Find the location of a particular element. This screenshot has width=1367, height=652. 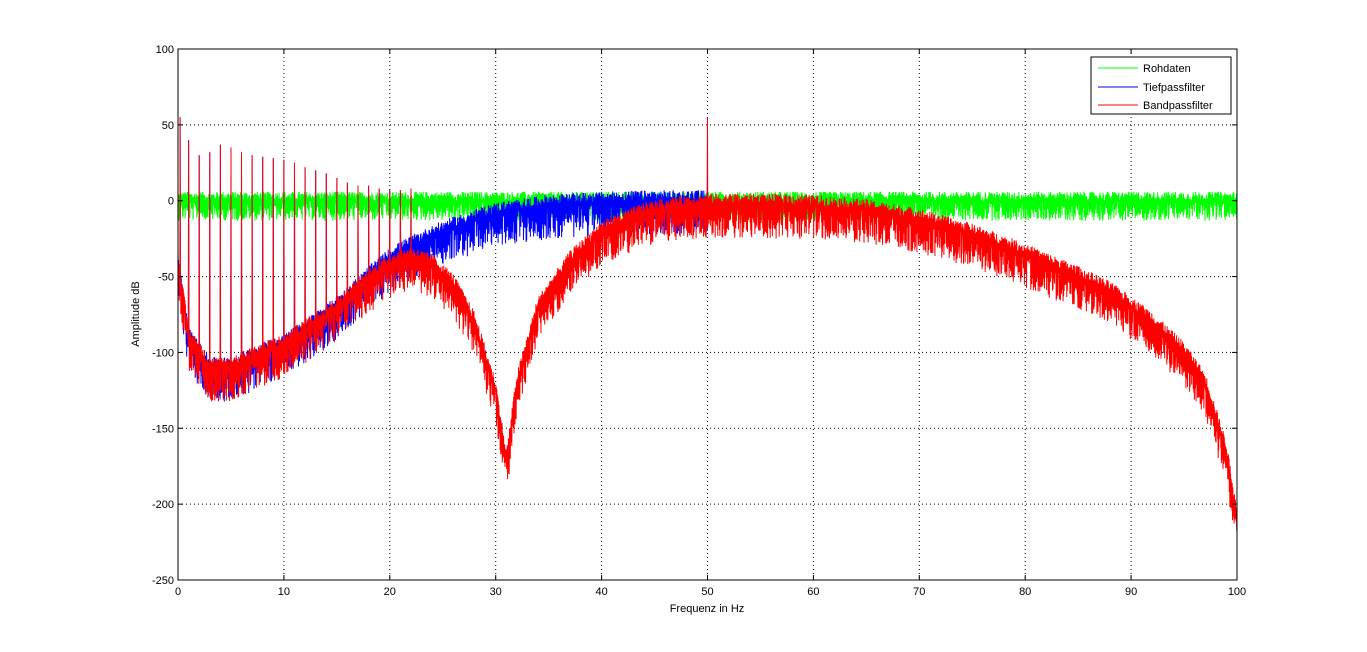

legend-box is located at coordinates (1161, 85).